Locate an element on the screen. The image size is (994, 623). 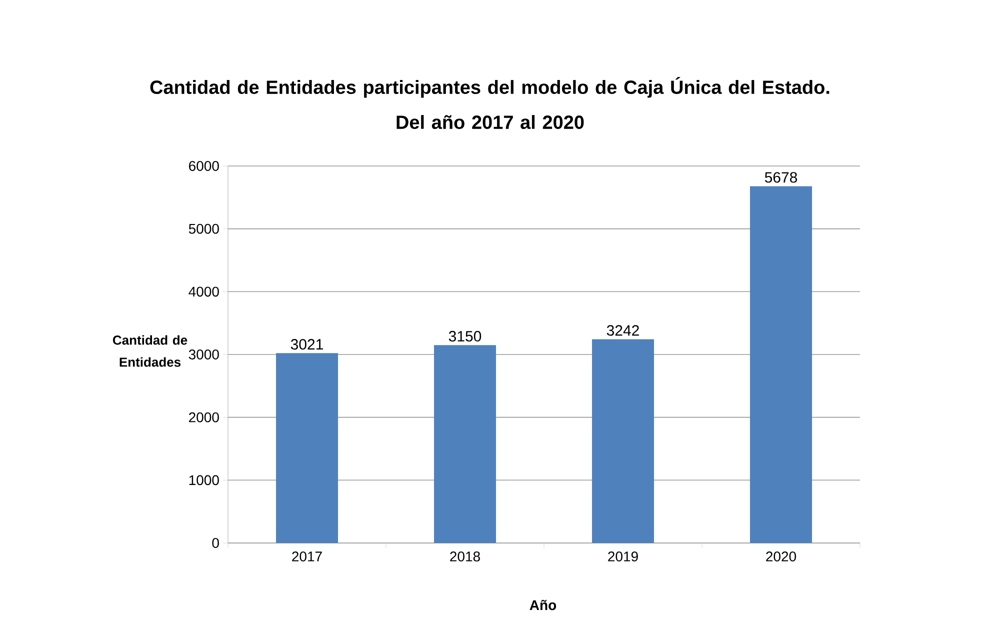
data-label: 3021 is located at coordinates (306, 344).